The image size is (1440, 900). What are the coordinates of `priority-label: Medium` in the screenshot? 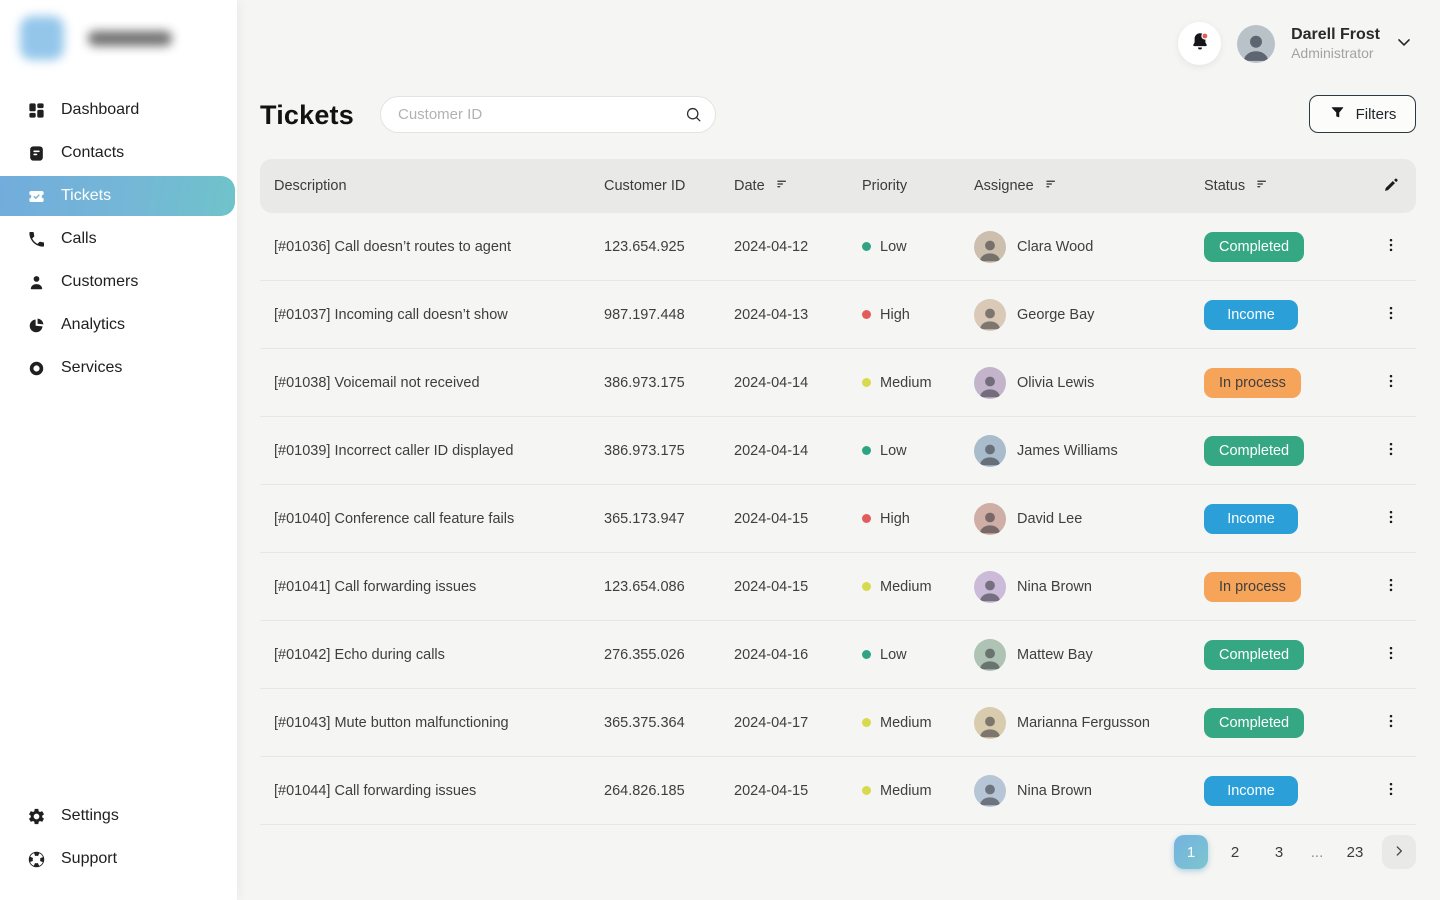 It's located at (906, 382).